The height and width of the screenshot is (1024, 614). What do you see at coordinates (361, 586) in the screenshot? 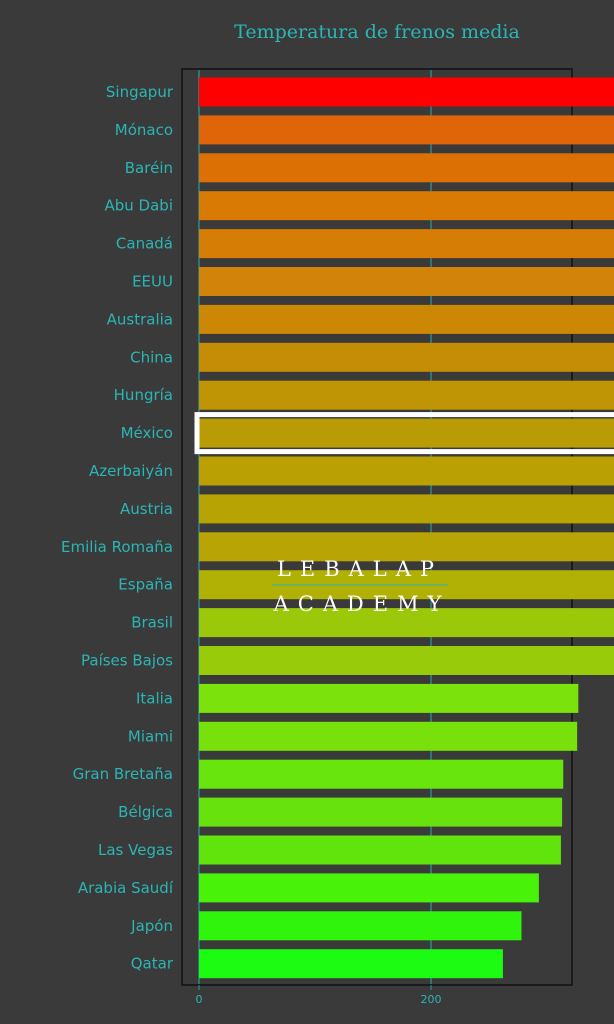
I see `watermark: LEBALAP ACADEMY` at bounding box center [361, 586].